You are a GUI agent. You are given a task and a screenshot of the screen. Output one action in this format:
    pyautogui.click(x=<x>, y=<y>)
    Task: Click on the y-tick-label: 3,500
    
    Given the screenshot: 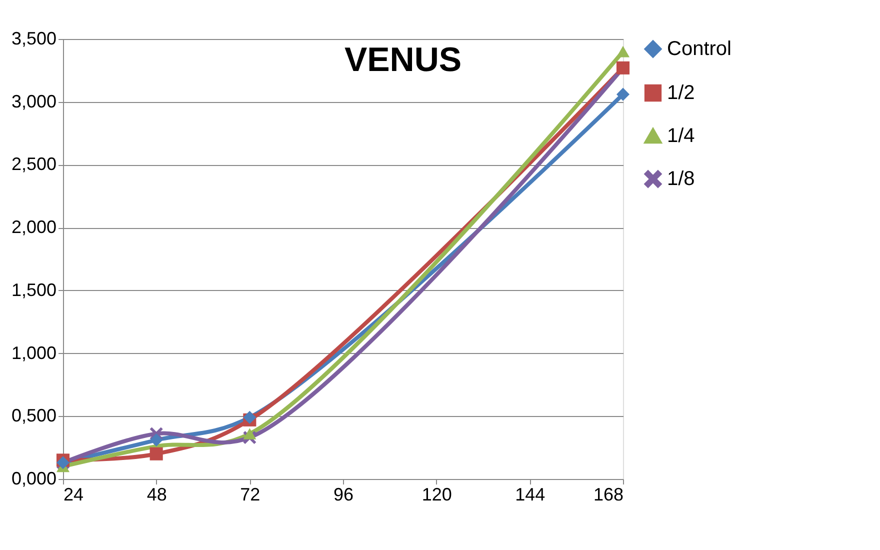 What is the action you would take?
    pyautogui.click(x=33, y=38)
    